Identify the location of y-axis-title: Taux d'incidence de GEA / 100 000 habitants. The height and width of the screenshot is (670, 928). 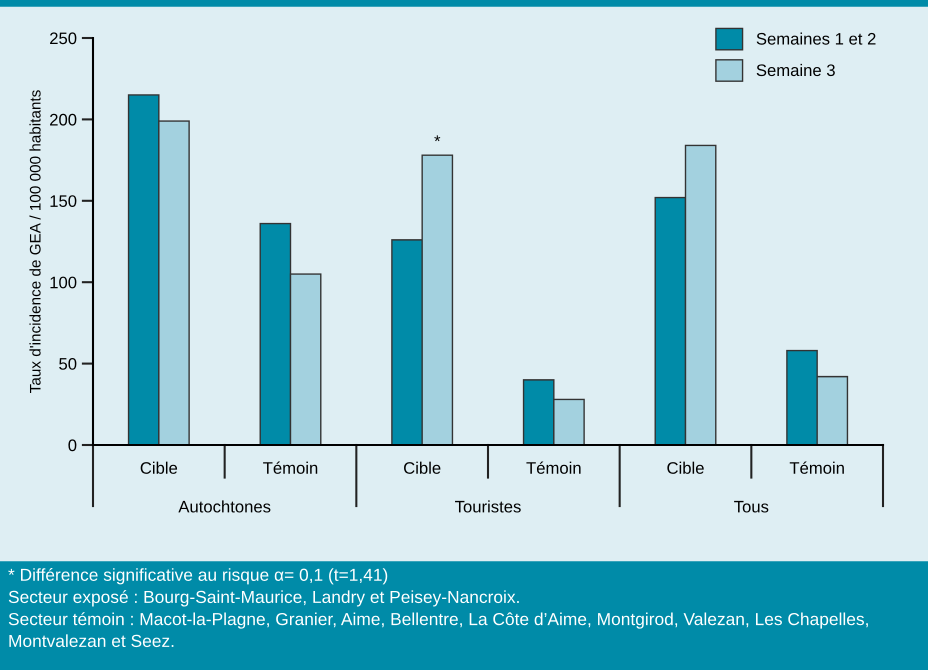
(35, 241).